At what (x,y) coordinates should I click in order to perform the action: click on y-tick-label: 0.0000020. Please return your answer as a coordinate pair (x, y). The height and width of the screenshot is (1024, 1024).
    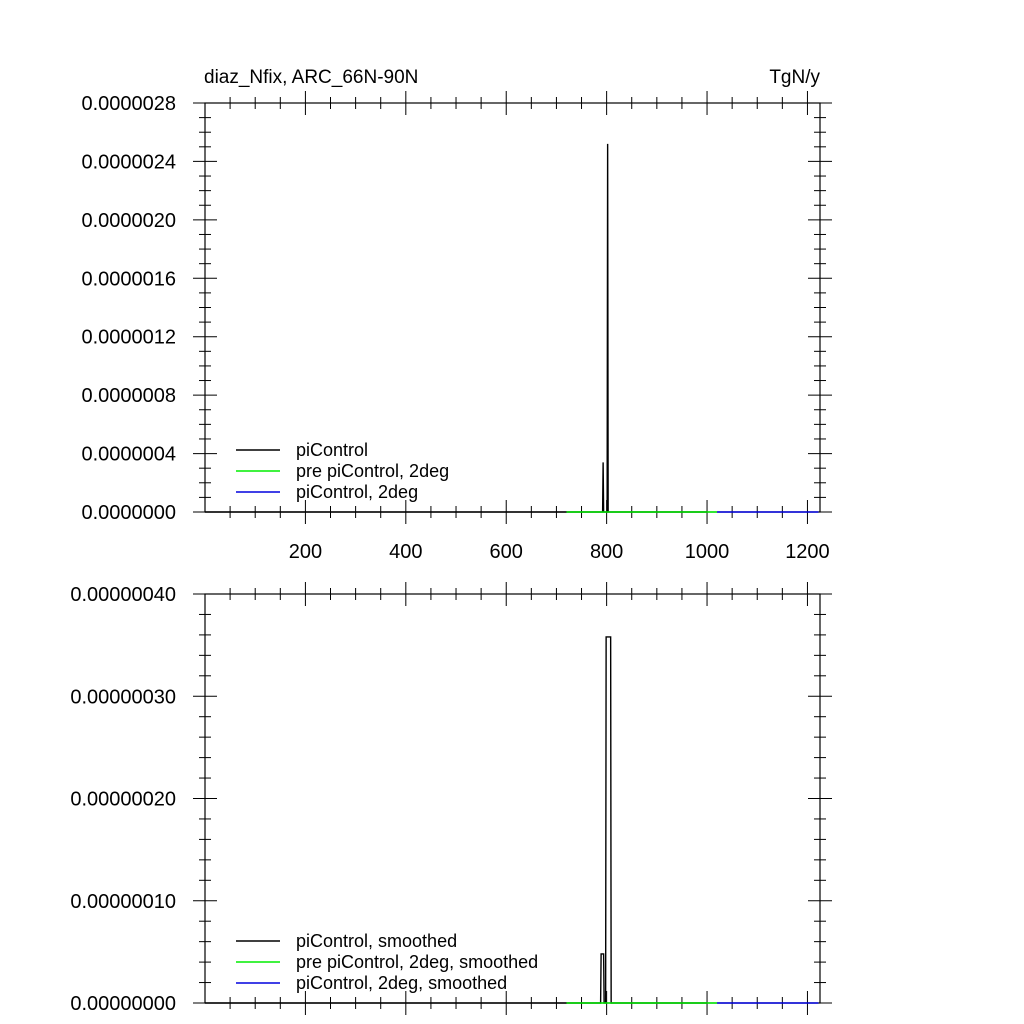
    Looking at the image, I should click on (128, 221).